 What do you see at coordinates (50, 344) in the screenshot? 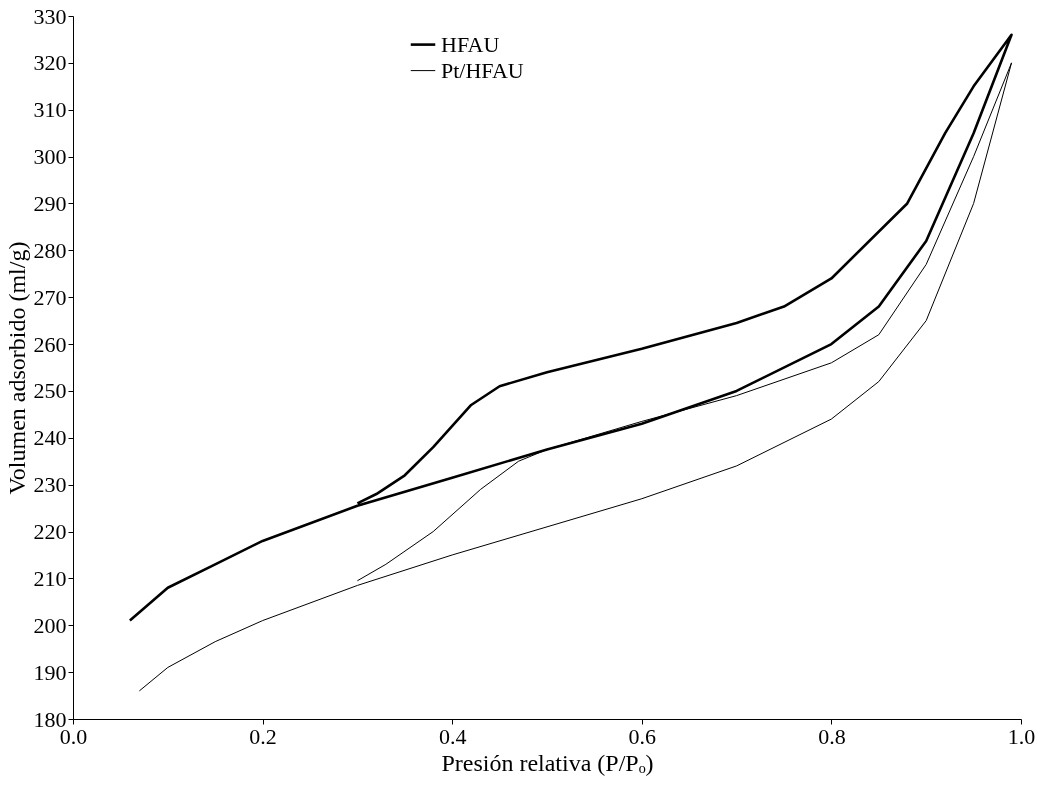
I see `y-tick-label: 260` at bounding box center [50, 344].